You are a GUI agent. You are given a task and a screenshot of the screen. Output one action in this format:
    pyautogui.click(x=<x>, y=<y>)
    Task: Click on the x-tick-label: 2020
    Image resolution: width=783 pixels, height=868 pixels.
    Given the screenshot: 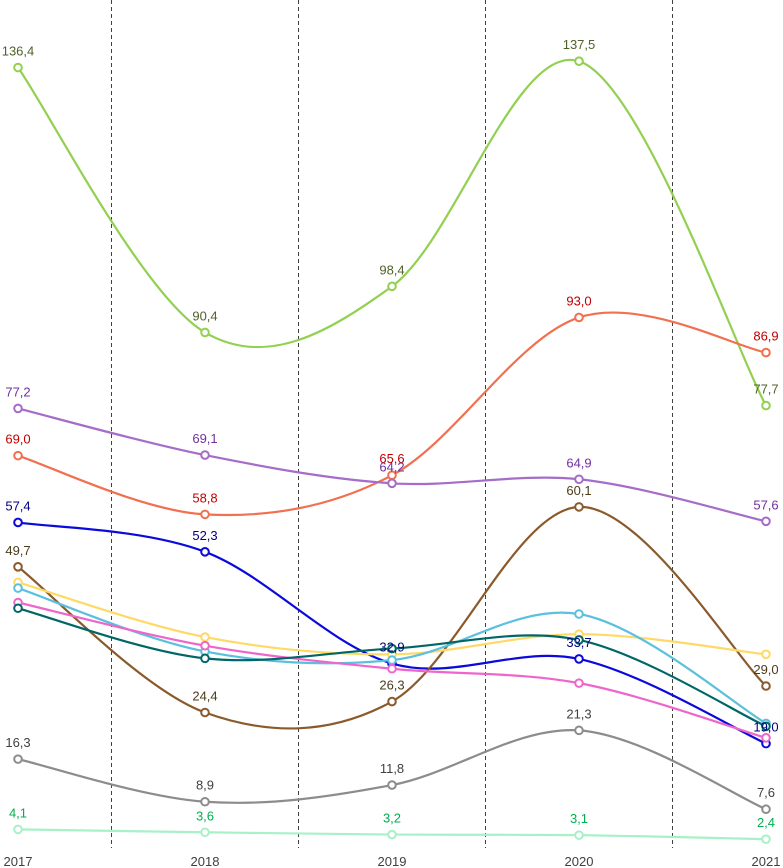 What is the action you would take?
    pyautogui.click(x=579, y=861)
    